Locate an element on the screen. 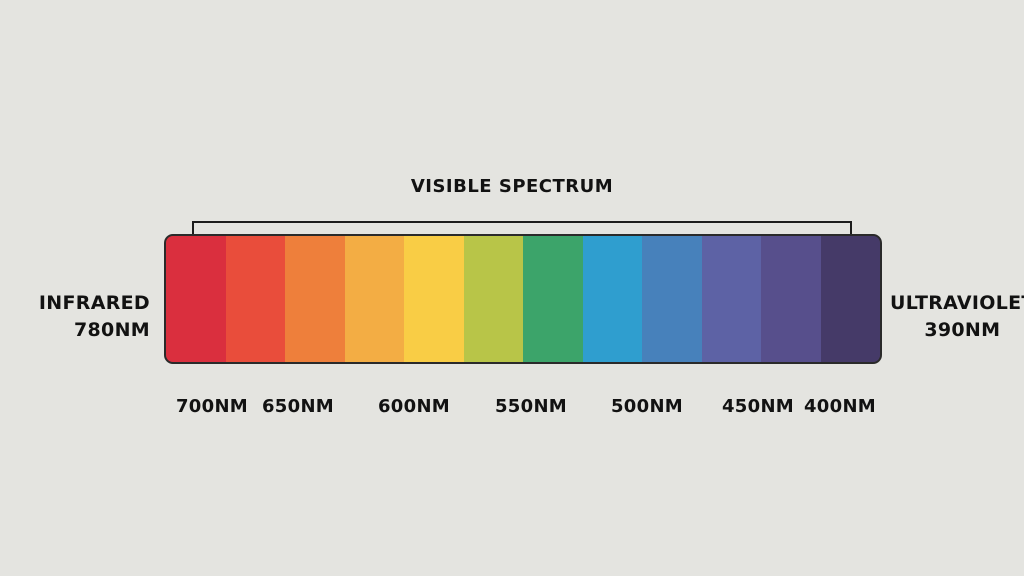 This screenshot has height=576, width=1024. tick-label: 600NM is located at coordinates (414, 406).